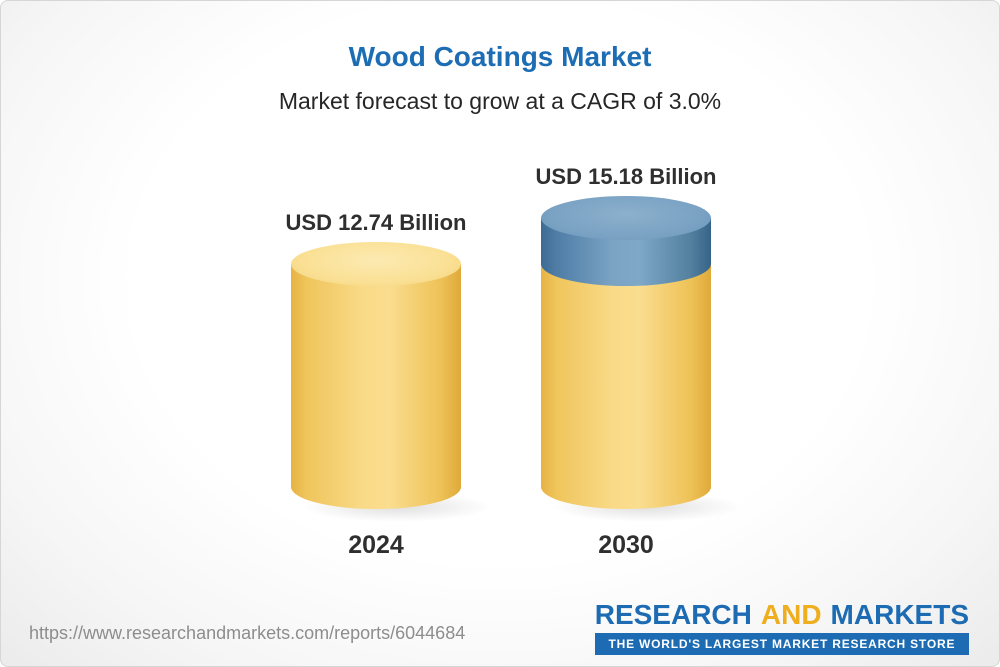 The width and height of the screenshot is (1000, 667). I want to click on cylinder-2024-body, so click(376, 386).